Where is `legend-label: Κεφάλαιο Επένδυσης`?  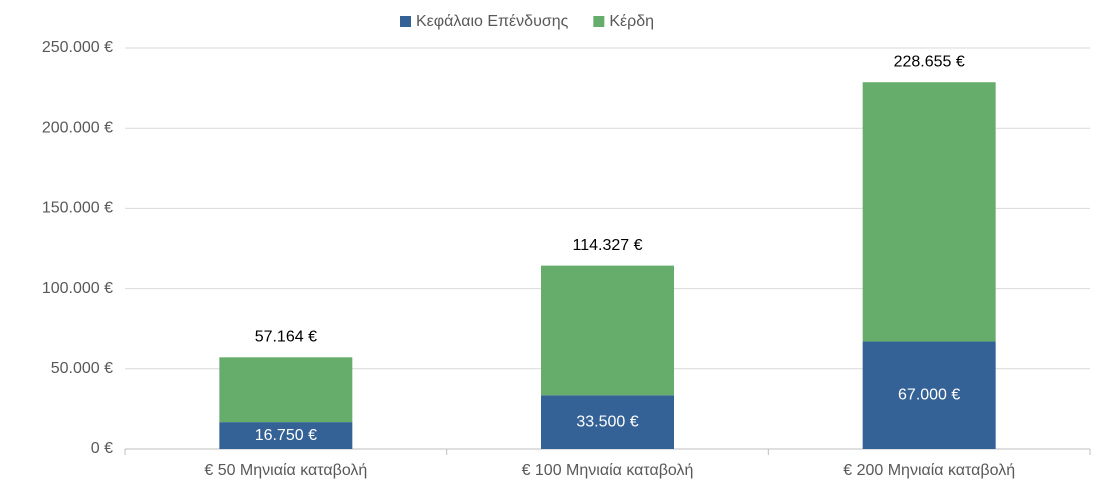
legend-label: Κεφάλαιο Επένδυσης is located at coordinates (492, 21).